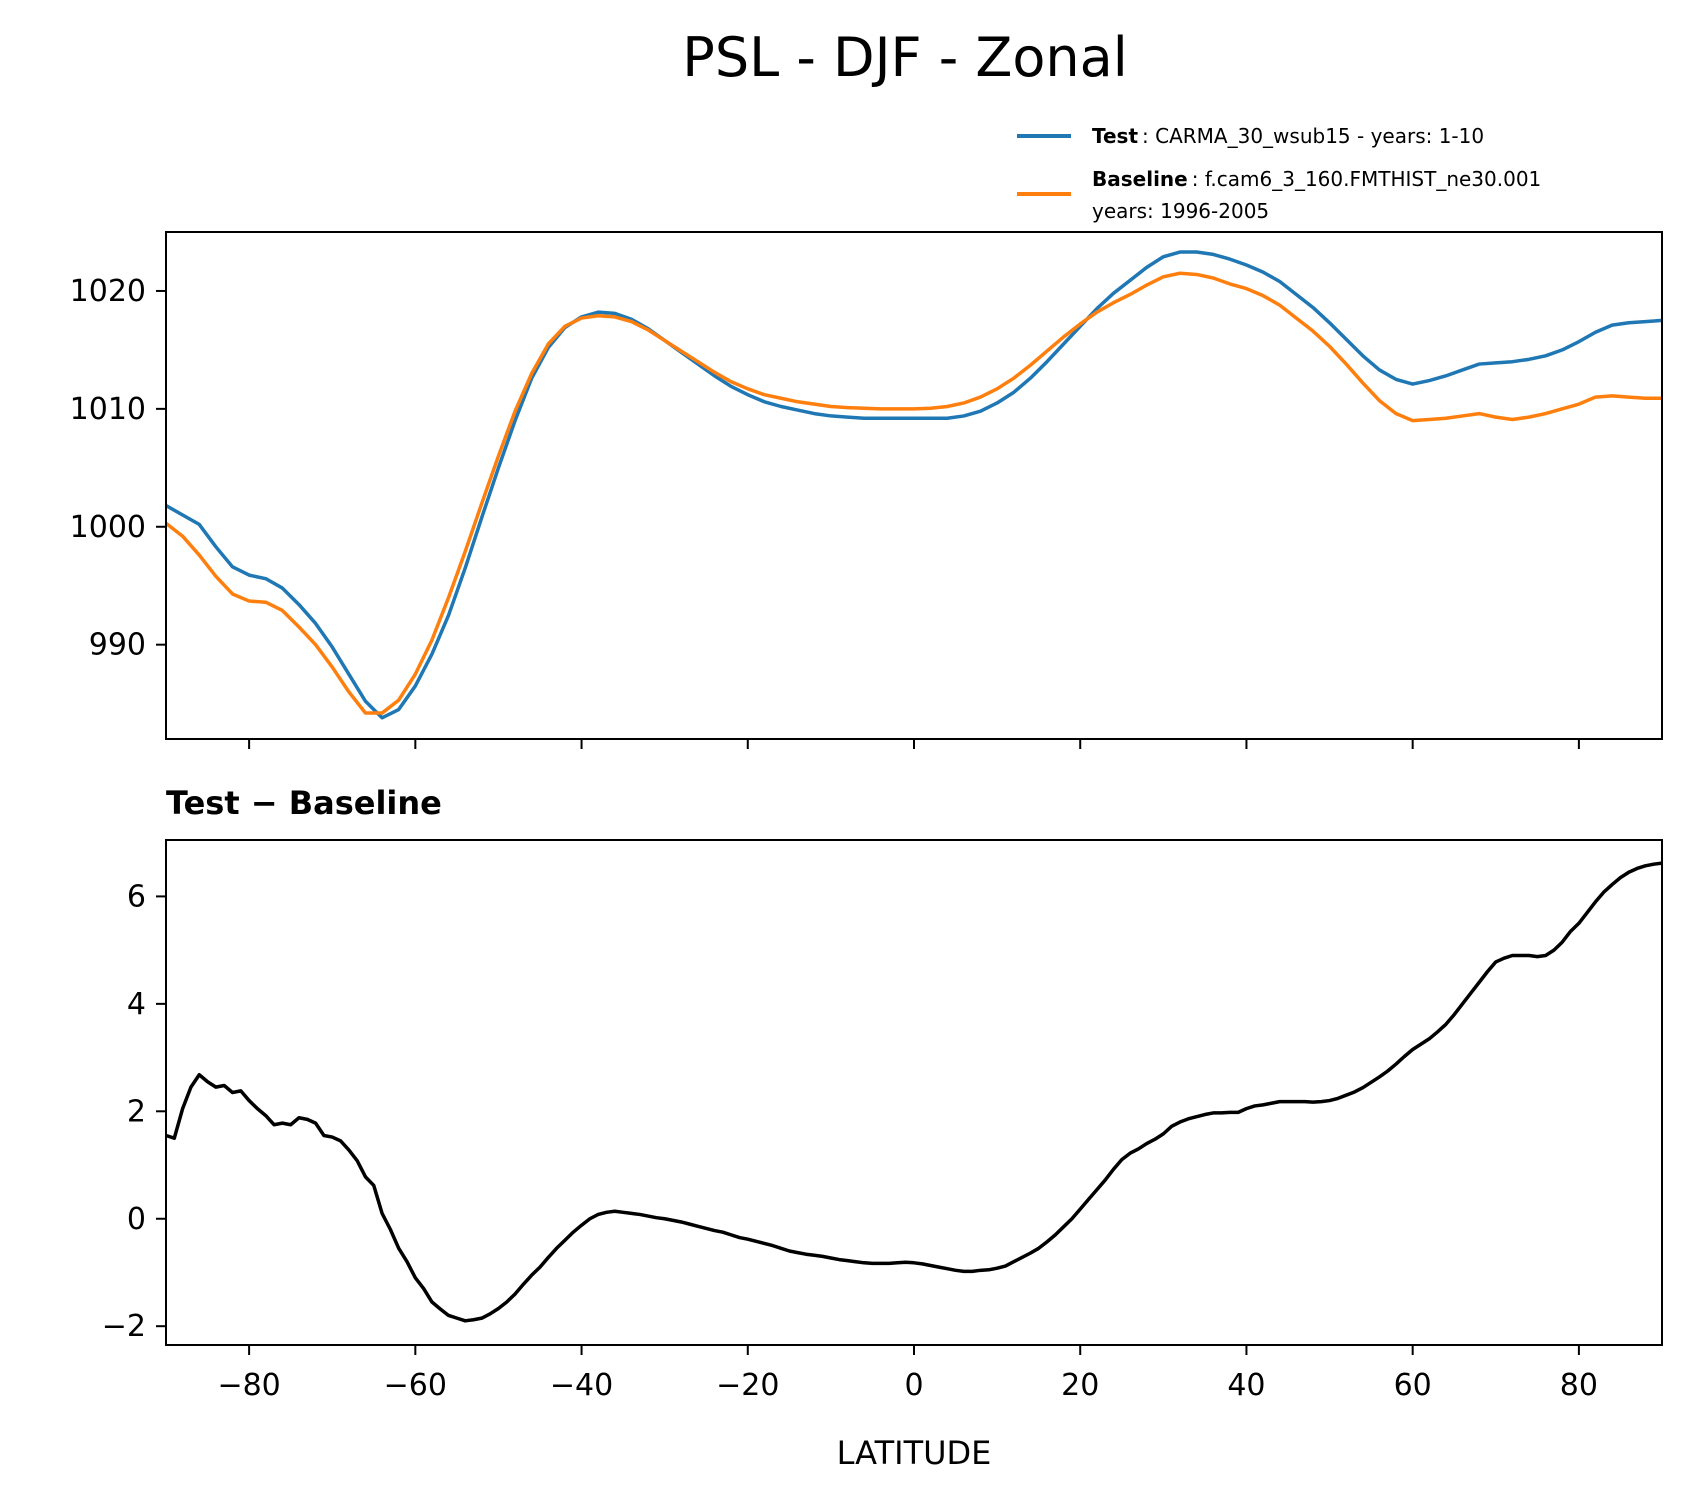 This screenshot has width=1683, height=1496. Describe the element at coordinates (1313, 136) in the screenshot. I see `legend-test-rest: : CARMA_30_wsub15 - years: 1-10` at that location.